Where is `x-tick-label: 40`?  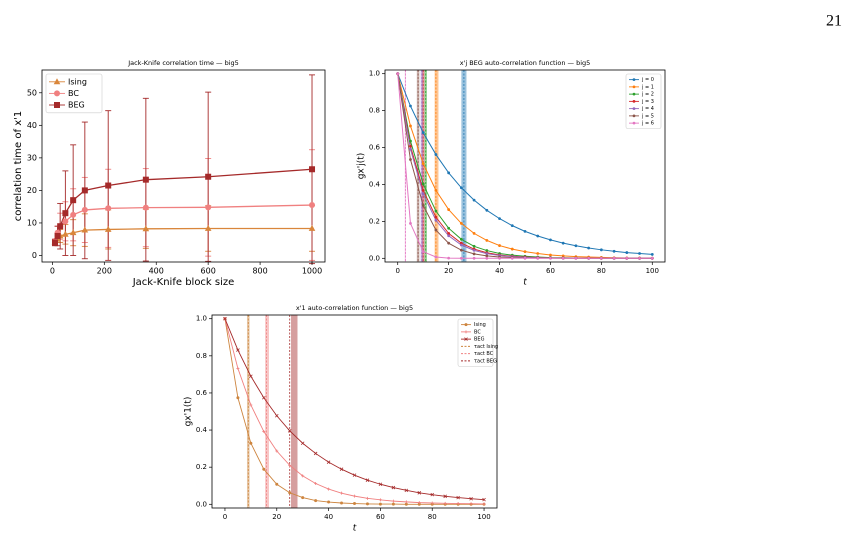
x-tick-label: 40 is located at coordinates (499, 271).